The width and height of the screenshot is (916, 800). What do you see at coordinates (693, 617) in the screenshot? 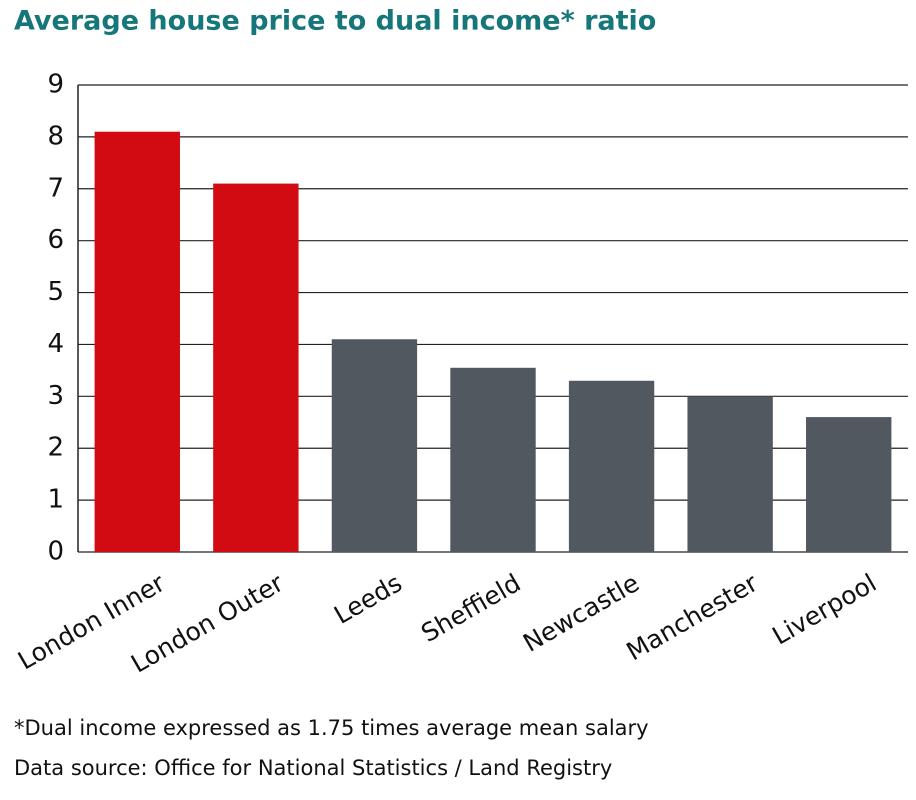
I see `x-tick-label: Manchester` at bounding box center [693, 617].